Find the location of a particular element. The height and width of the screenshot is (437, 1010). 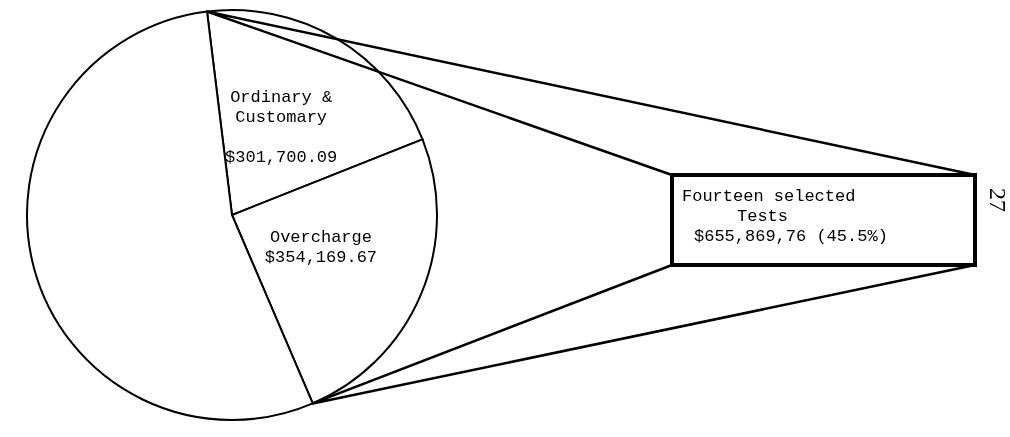

text: 27 is located at coordinates (997, 200).